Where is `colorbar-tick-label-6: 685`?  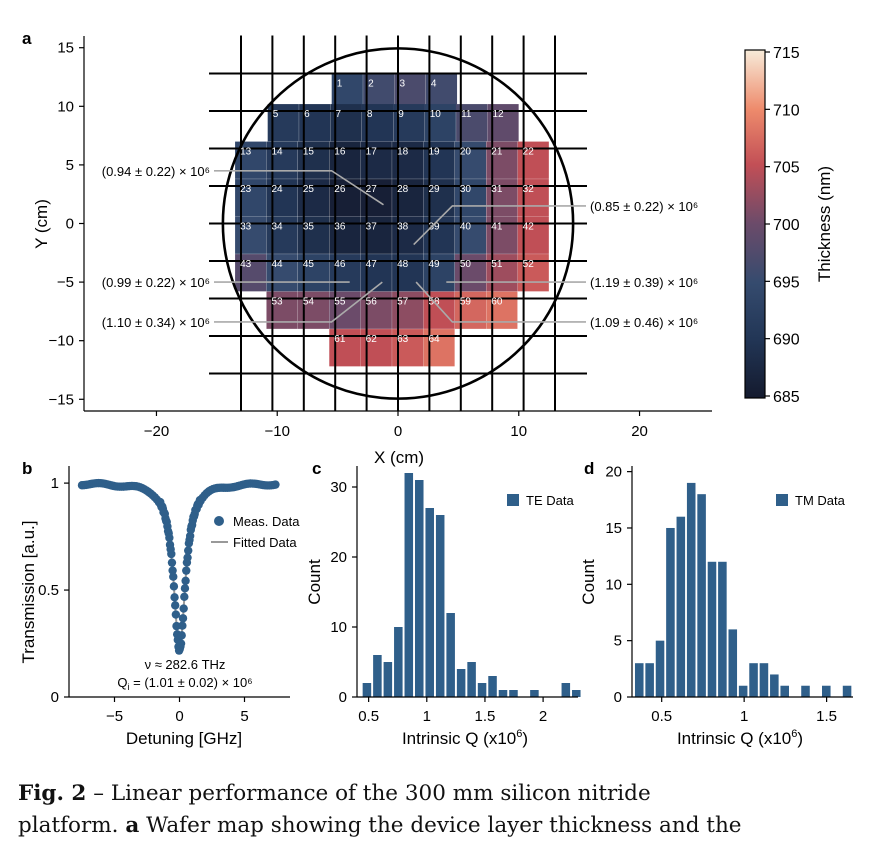 colorbar-tick-label-6: 685 is located at coordinates (786, 397).